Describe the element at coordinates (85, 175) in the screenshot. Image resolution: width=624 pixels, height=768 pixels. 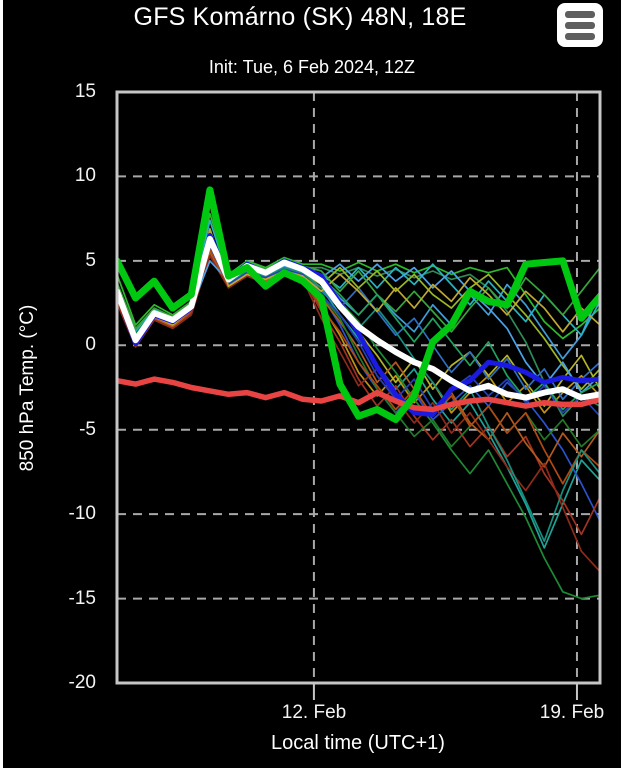
I see `y-tick-label: 10` at that location.